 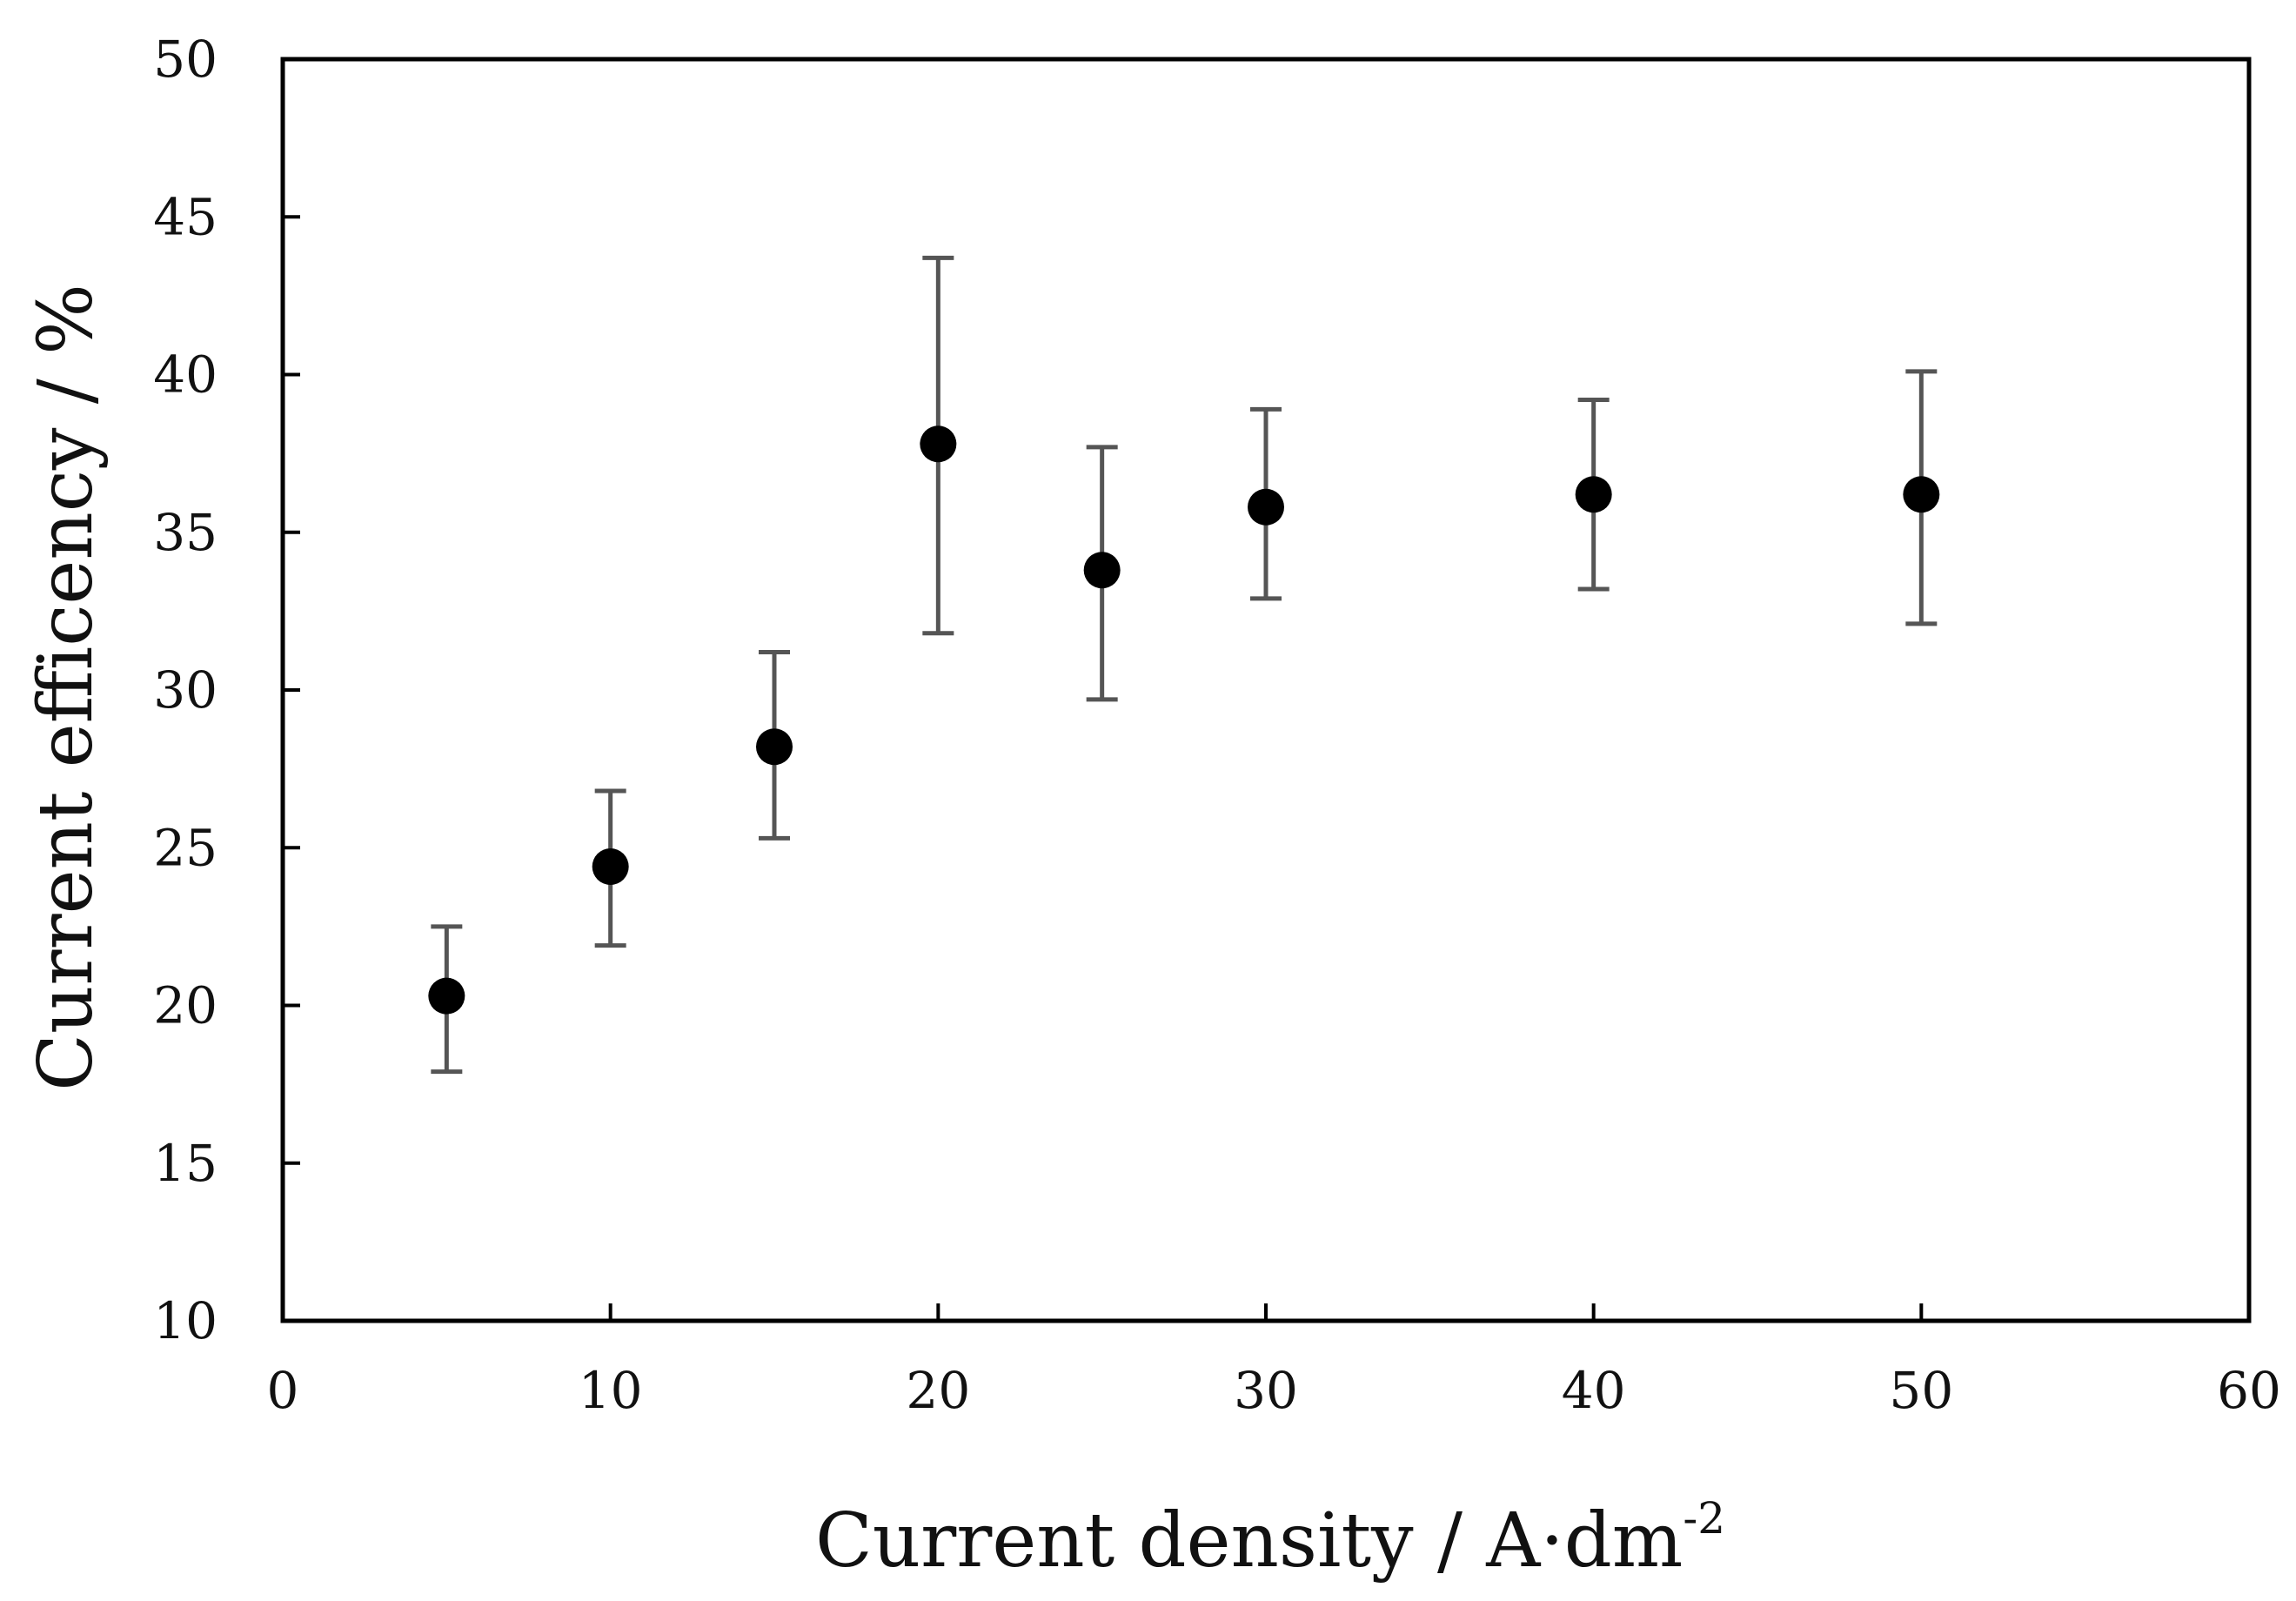 What do you see at coordinates (185, 1320) in the screenshot?
I see `y-tick-label: 10` at bounding box center [185, 1320].